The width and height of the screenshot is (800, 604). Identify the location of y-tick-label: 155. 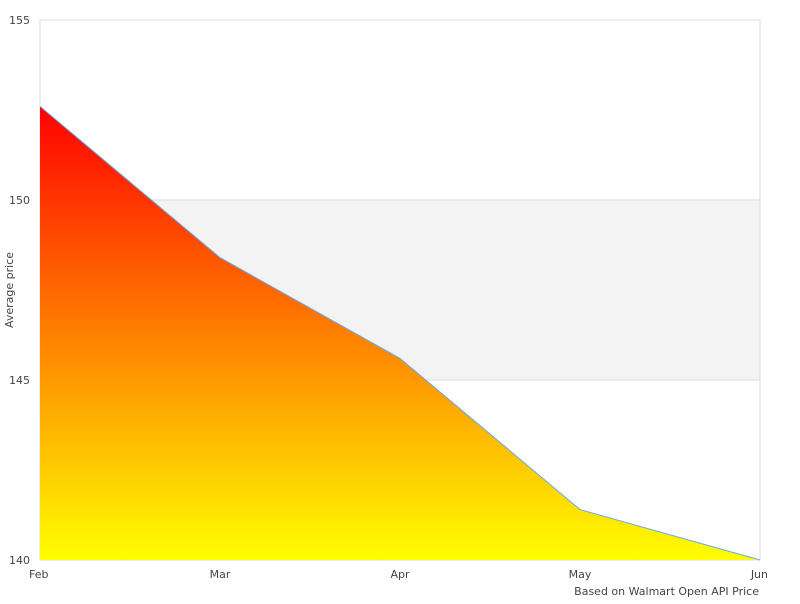
(19, 20).